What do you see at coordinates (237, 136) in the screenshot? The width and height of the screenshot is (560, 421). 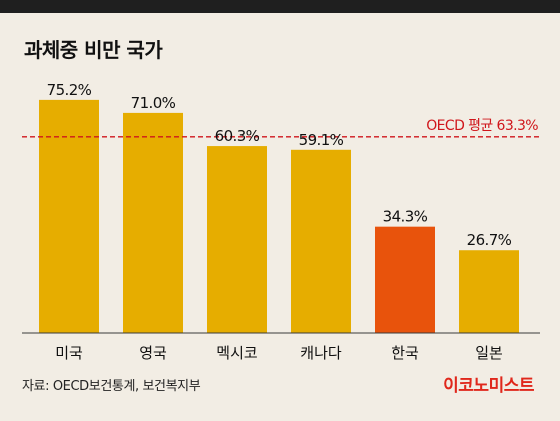 I see `value-label-3: 60.3%` at bounding box center [237, 136].